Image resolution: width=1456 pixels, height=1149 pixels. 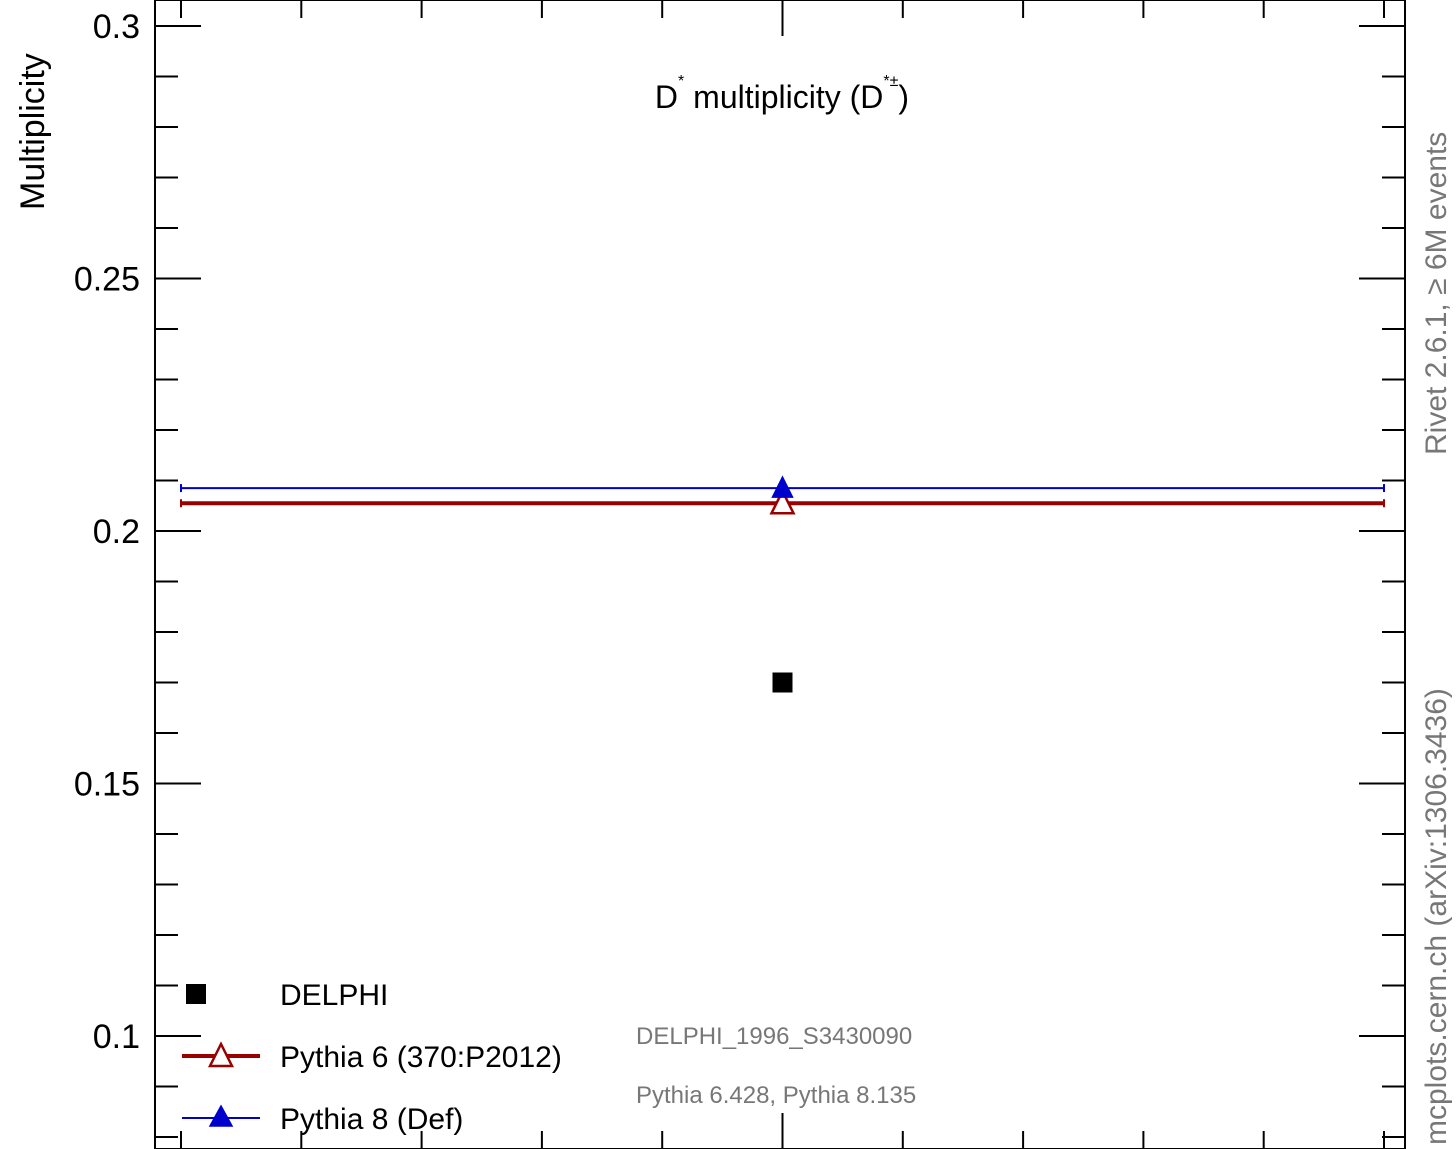 What do you see at coordinates (221, 1054) in the screenshot?
I see `legend-marker-pythia6` at bounding box center [221, 1054].